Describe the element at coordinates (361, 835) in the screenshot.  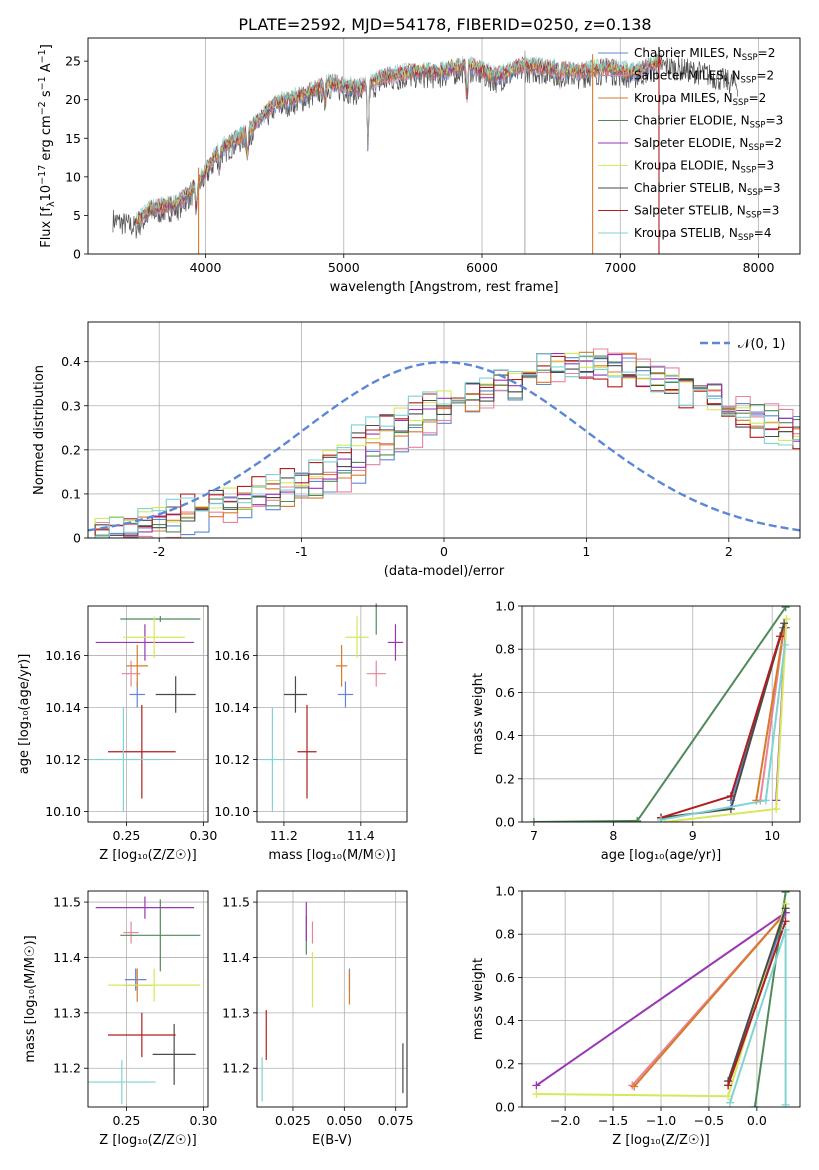
I see `age_vs_mass-xtick-label: 11.4` at that location.